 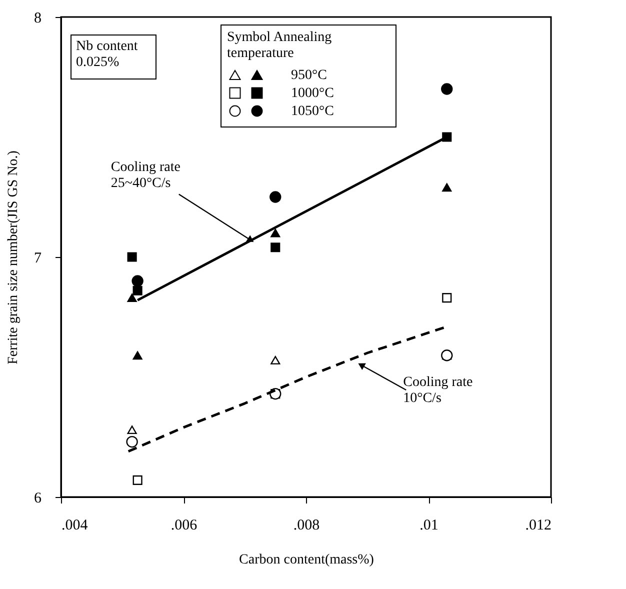 What do you see at coordinates (312, 111) in the screenshot?
I see `legend-label: 1050°C` at bounding box center [312, 111].